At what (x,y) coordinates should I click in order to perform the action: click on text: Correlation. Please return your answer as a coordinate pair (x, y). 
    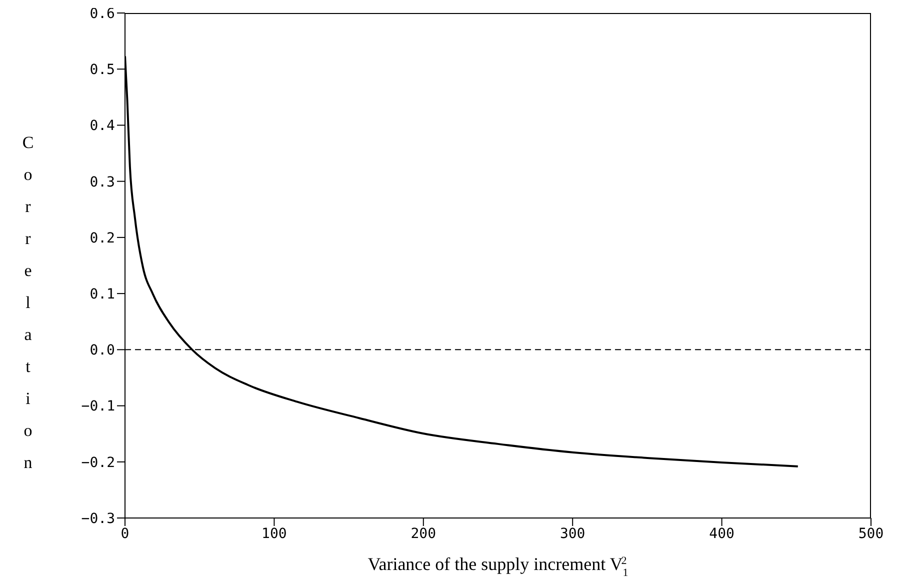
    Looking at the image, I should click on (28, 302).